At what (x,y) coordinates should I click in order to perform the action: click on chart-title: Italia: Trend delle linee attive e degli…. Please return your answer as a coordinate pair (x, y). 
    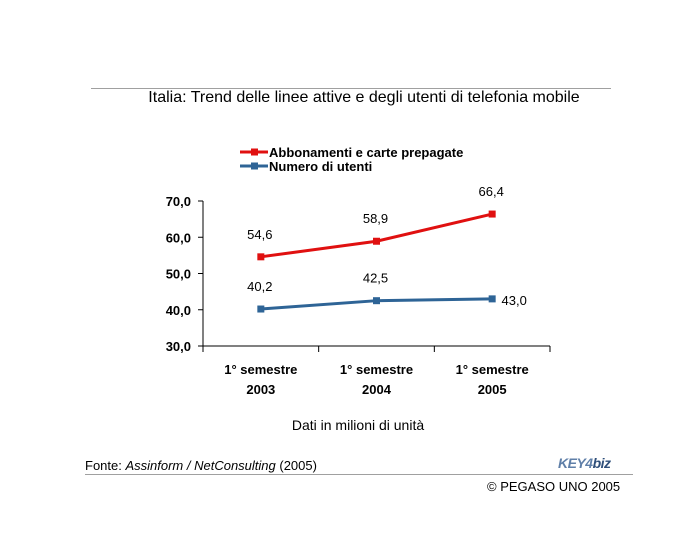
    Looking at the image, I should click on (364, 97).